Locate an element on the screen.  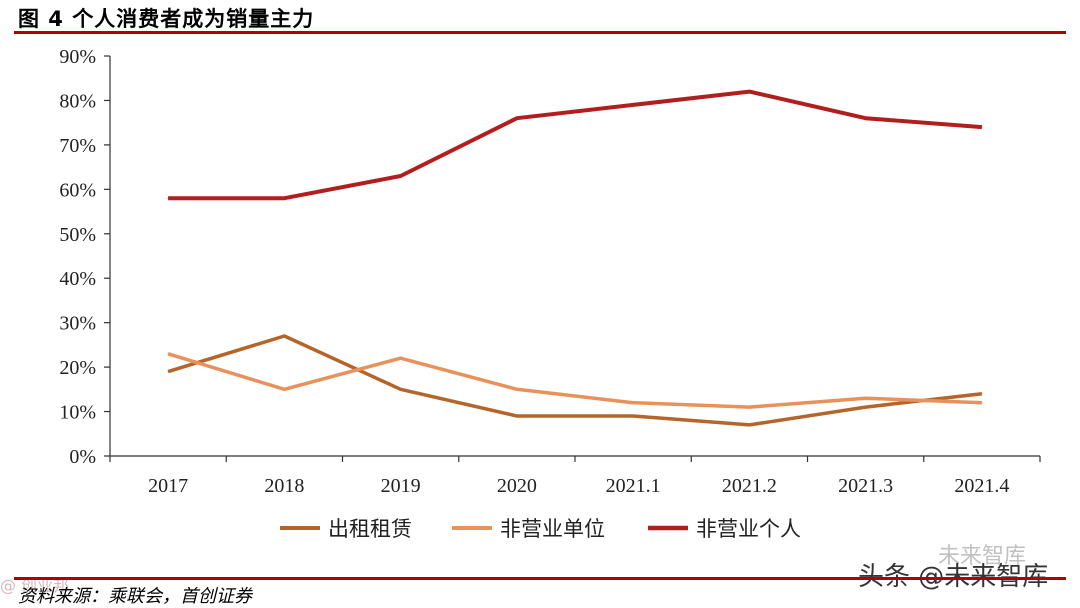
y-tick-label: 70% is located at coordinates (77, 146).